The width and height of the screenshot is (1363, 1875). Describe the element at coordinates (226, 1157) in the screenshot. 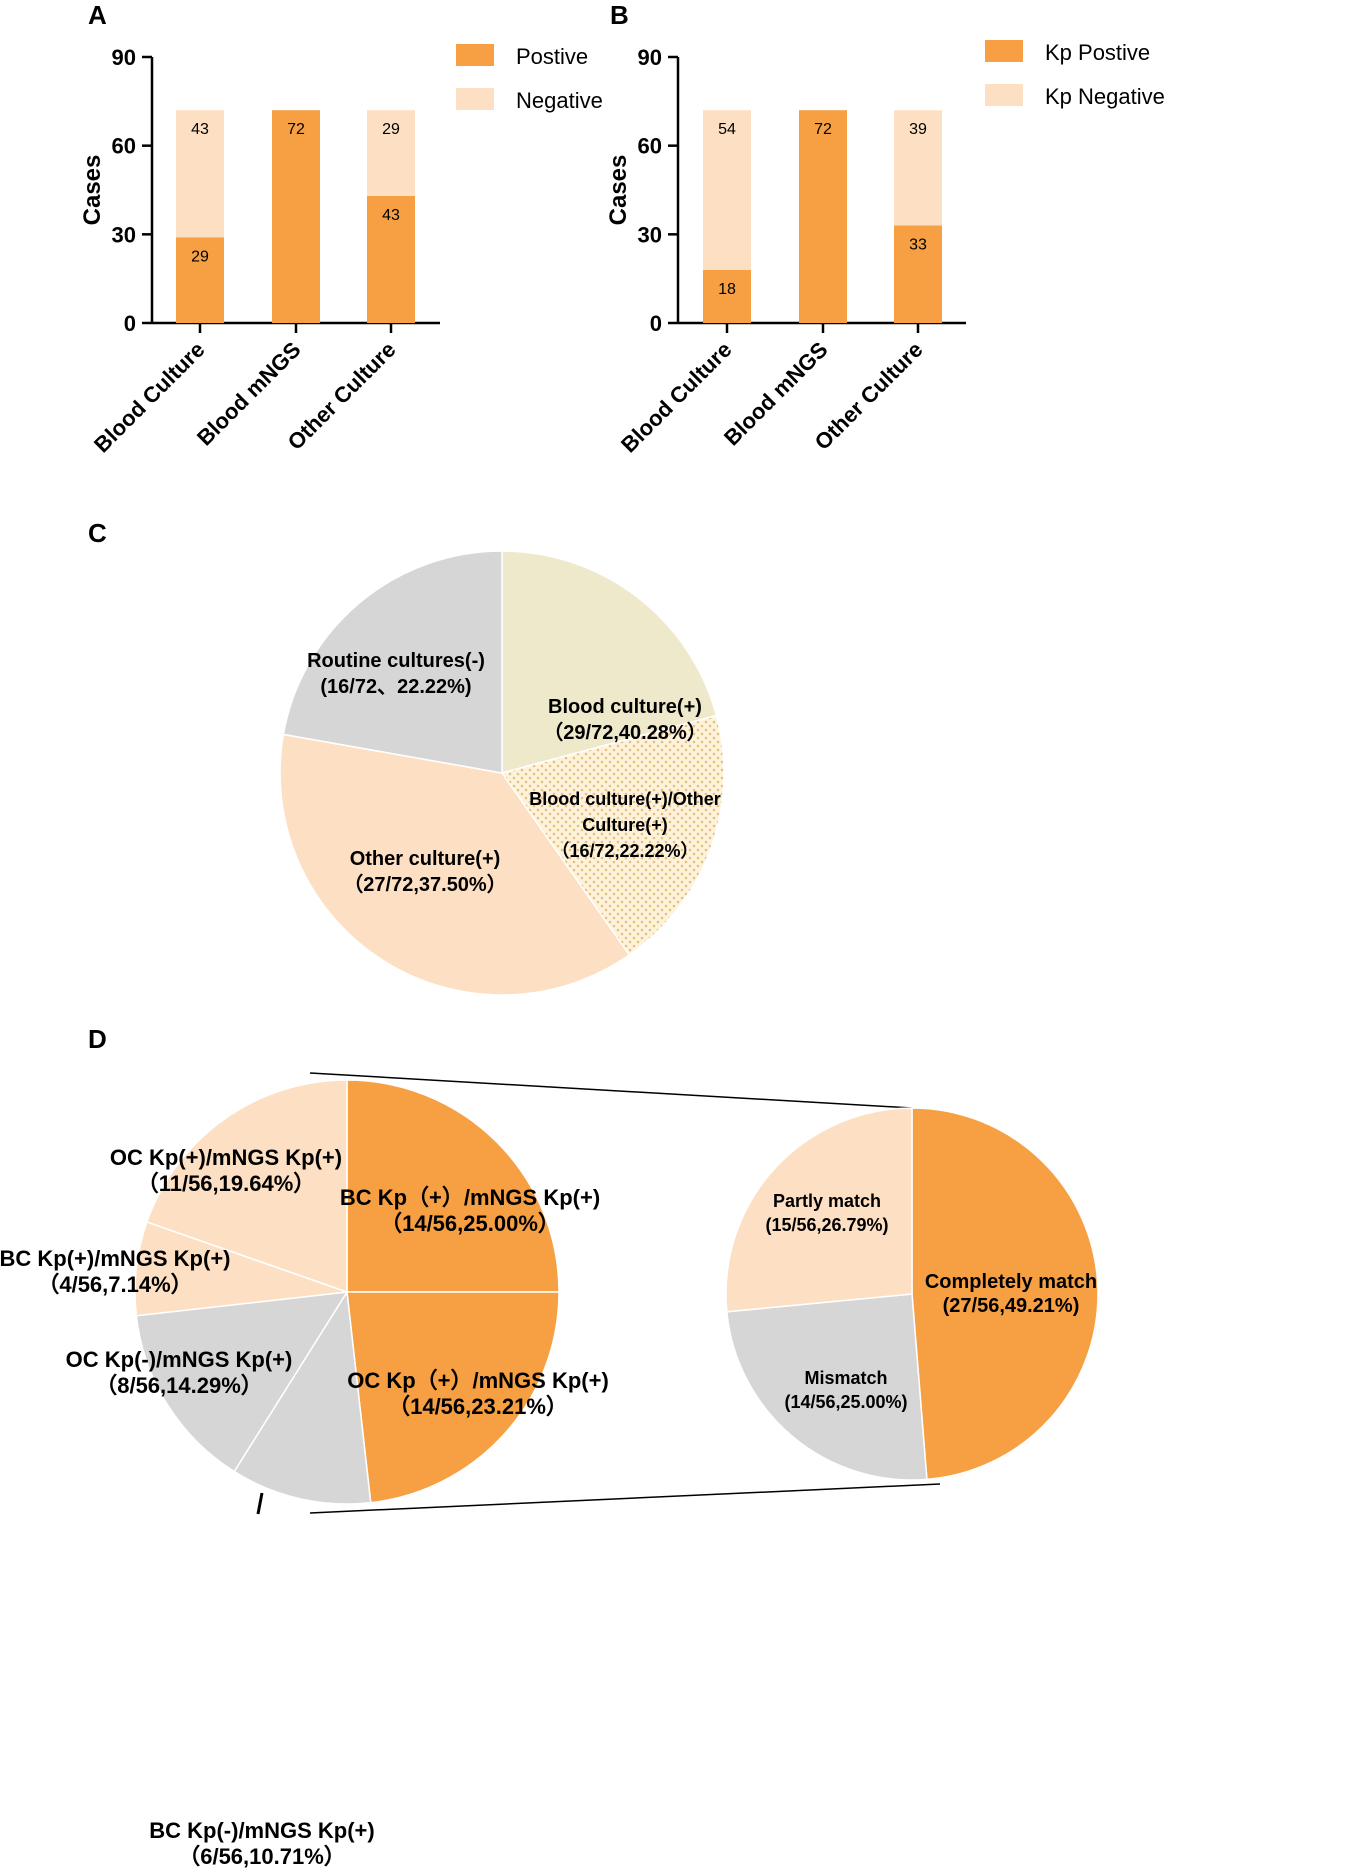

I see `pie-label-oc-kp-mngs-kp-title: OC Kp(+)/mNGS Kp(+)` at that location.